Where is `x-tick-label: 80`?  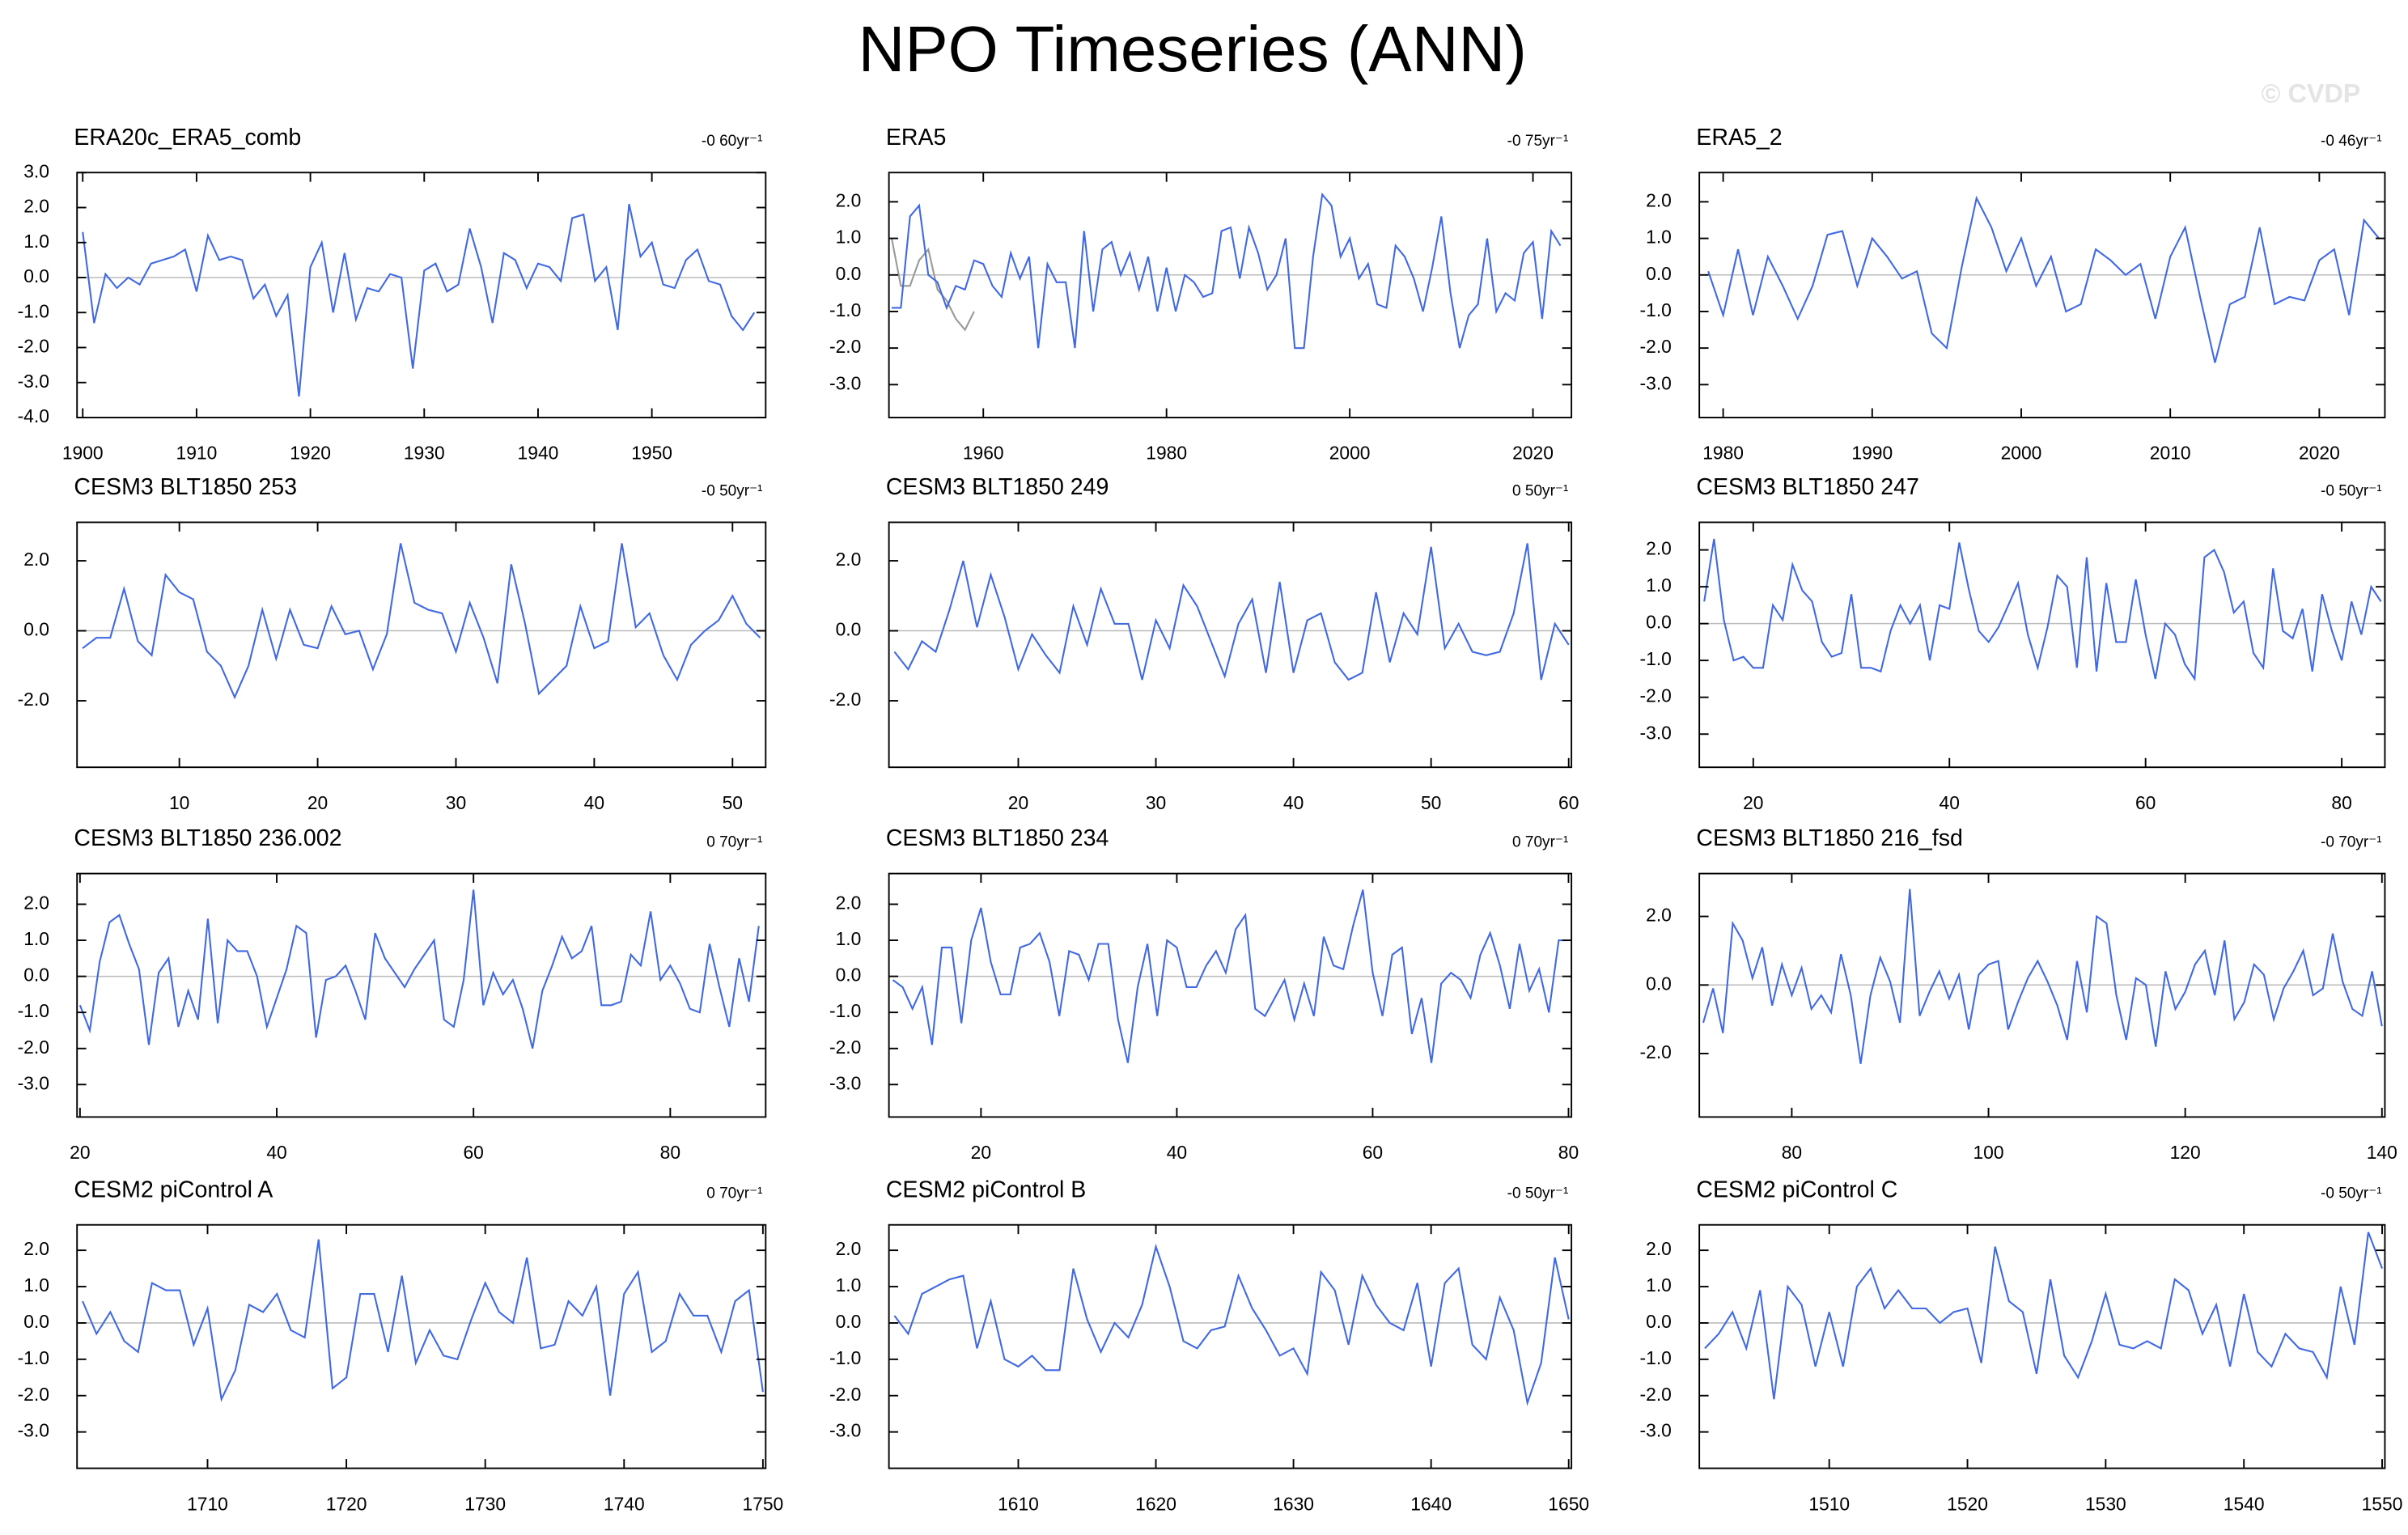 x-tick-label: 80 is located at coordinates (1568, 1152).